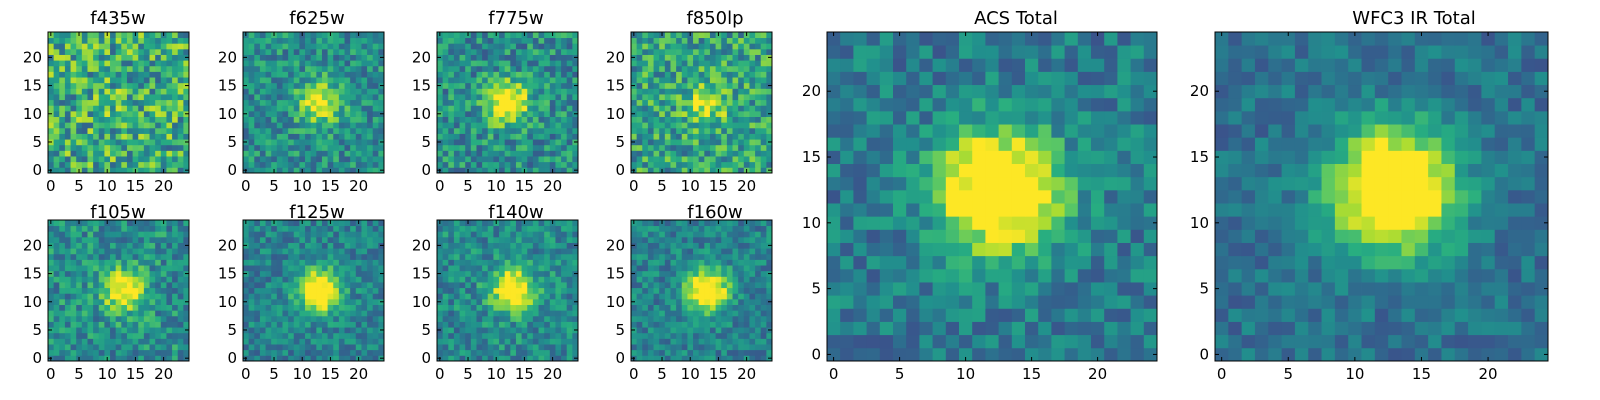 The width and height of the screenshot is (1600, 400). What do you see at coordinates (227, 86) in the screenshot?
I see `y-tick-label: 15` at bounding box center [227, 86].